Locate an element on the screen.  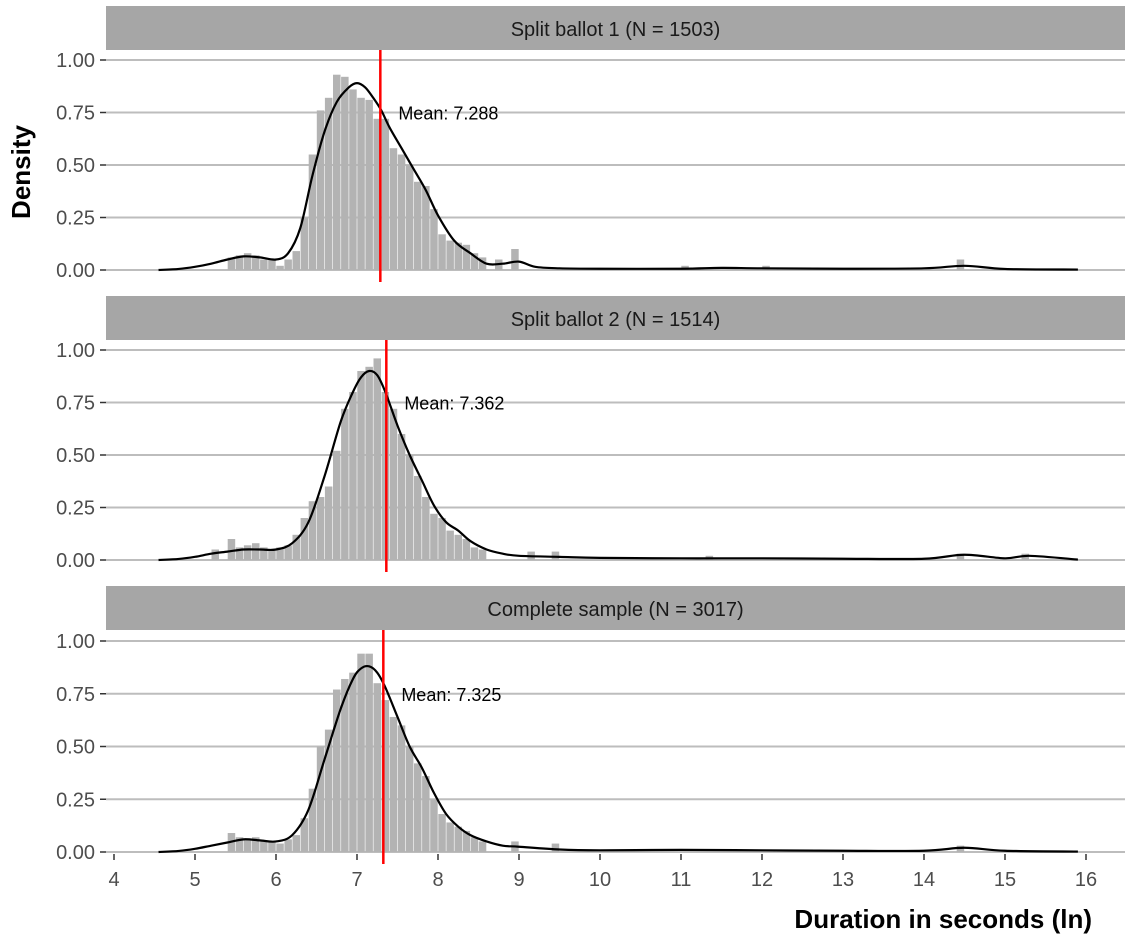
x-tick-label: 6 is located at coordinates (275, 880).